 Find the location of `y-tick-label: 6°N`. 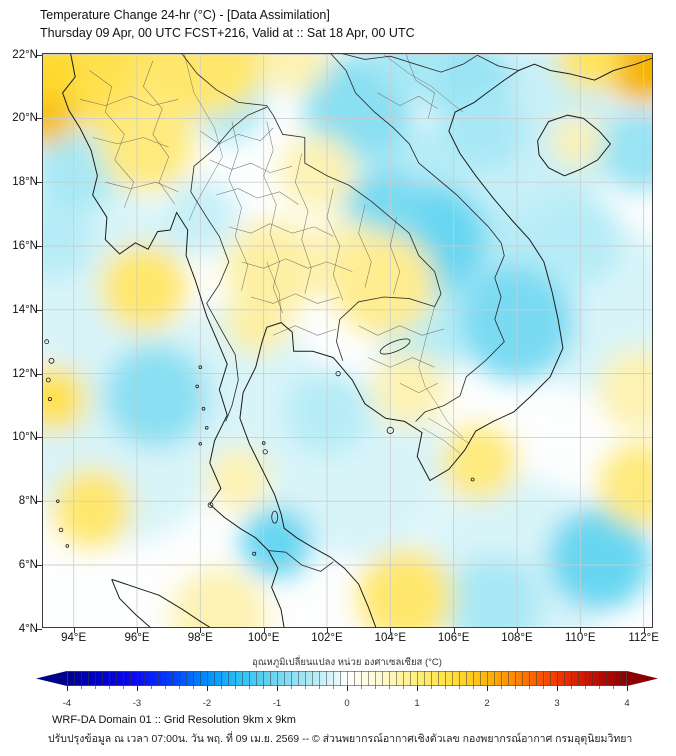

y-tick-label: 6°N is located at coordinates (28, 564).